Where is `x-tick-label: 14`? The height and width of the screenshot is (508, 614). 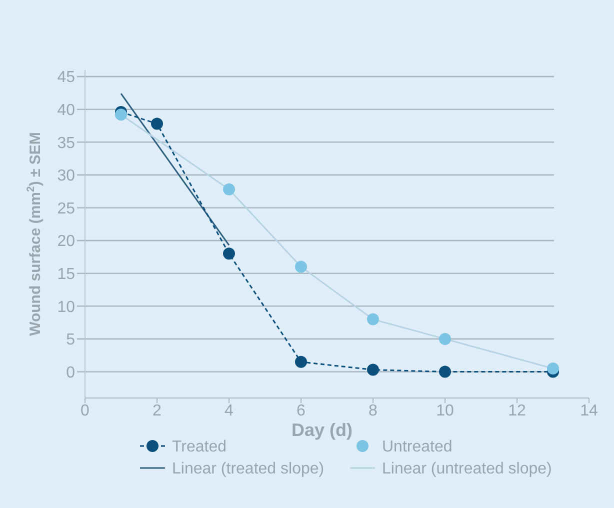 x-tick-label: 14 is located at coordinates (589, 411).